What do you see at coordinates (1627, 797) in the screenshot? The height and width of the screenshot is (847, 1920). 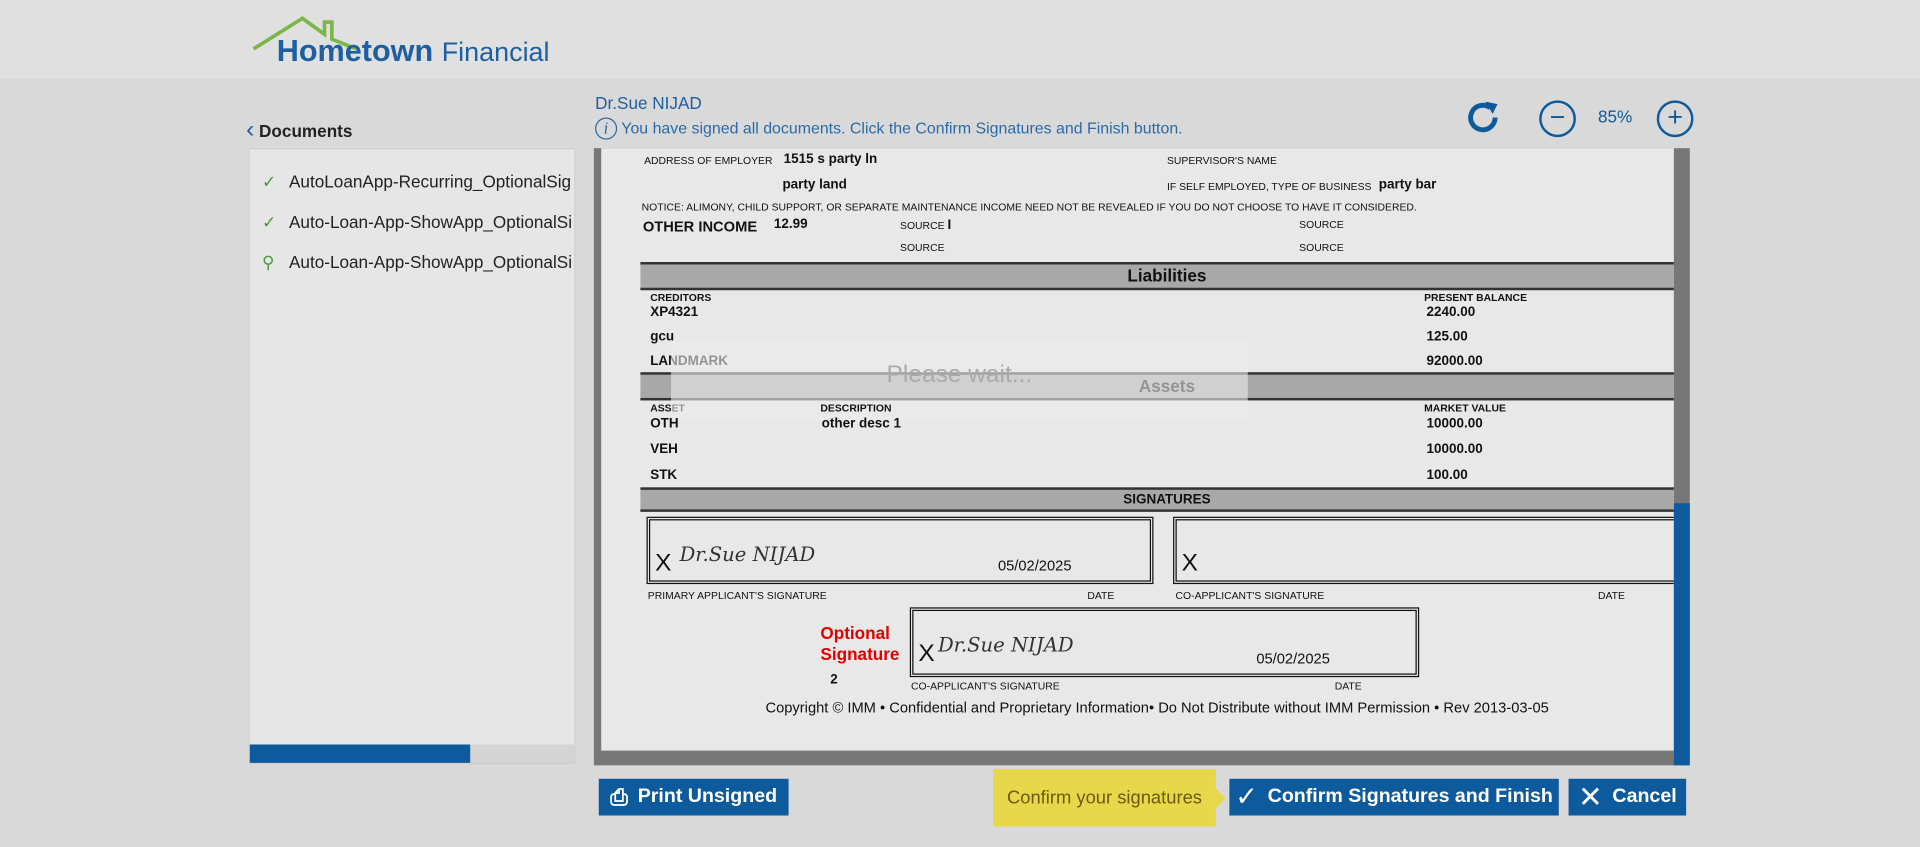 I see `cancel-button: ✕ Cancel` at bounding box center [1627, 797].